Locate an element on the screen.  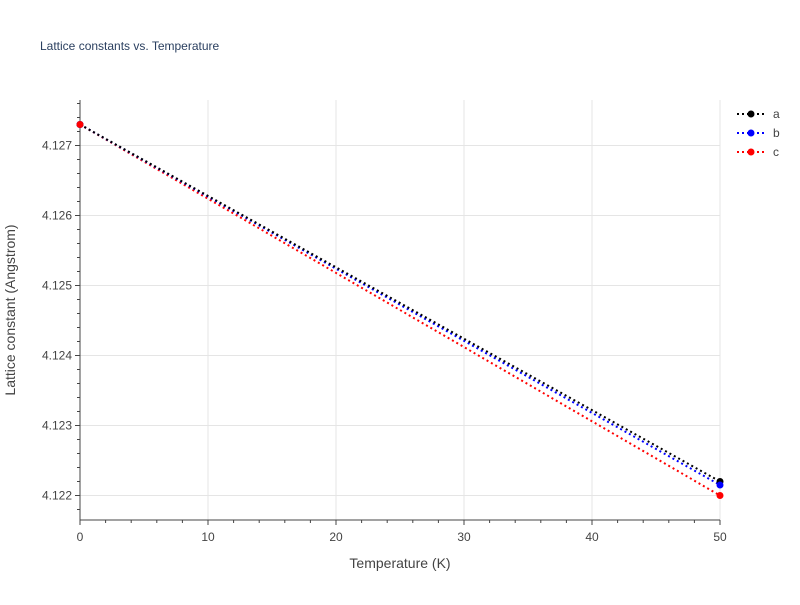
x-tick-label: 40 is located at coordinates (592, 537).